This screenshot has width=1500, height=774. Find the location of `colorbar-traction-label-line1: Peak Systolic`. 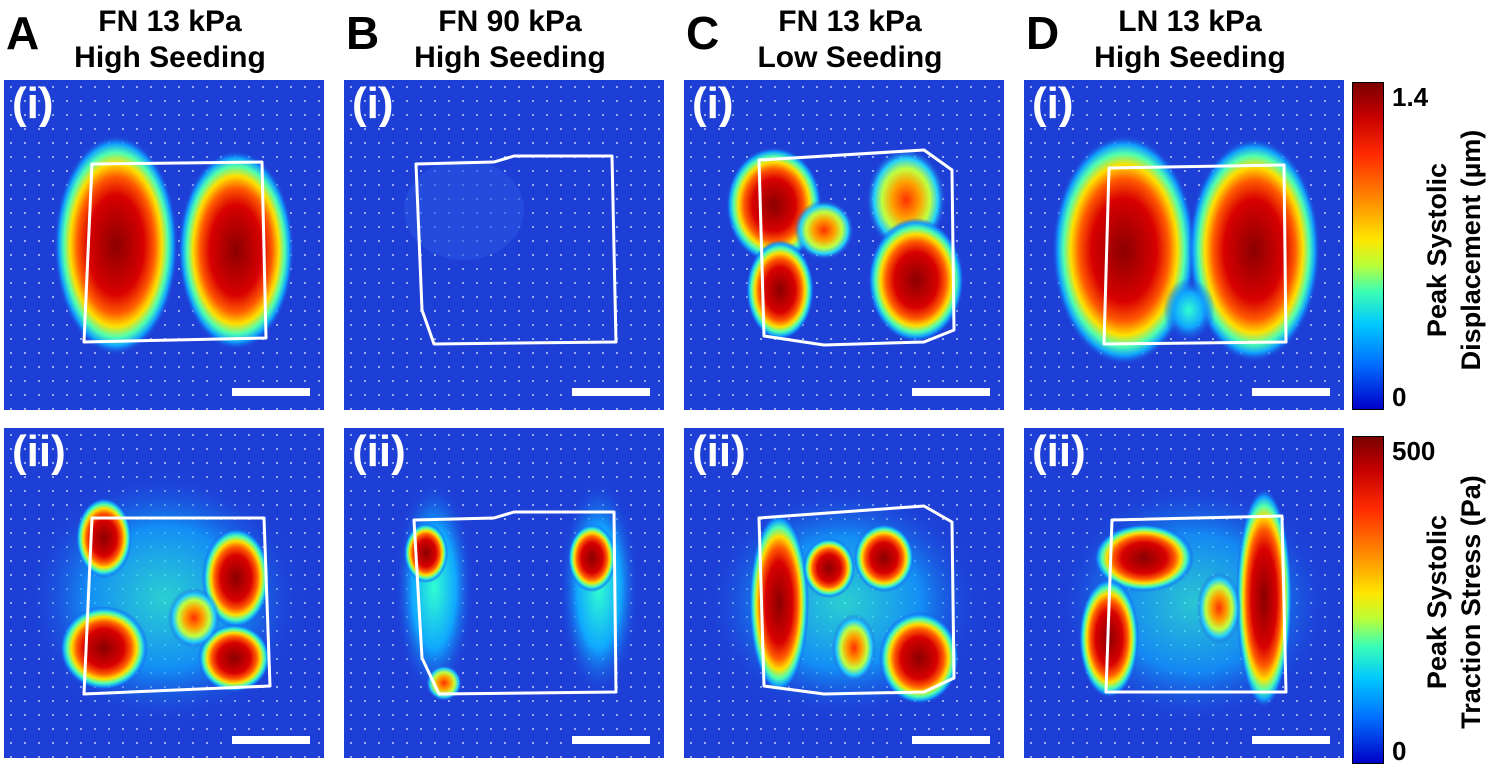

colorbar-traction-label-line1: Peak Systolic is located at coordinates (1437, 602).